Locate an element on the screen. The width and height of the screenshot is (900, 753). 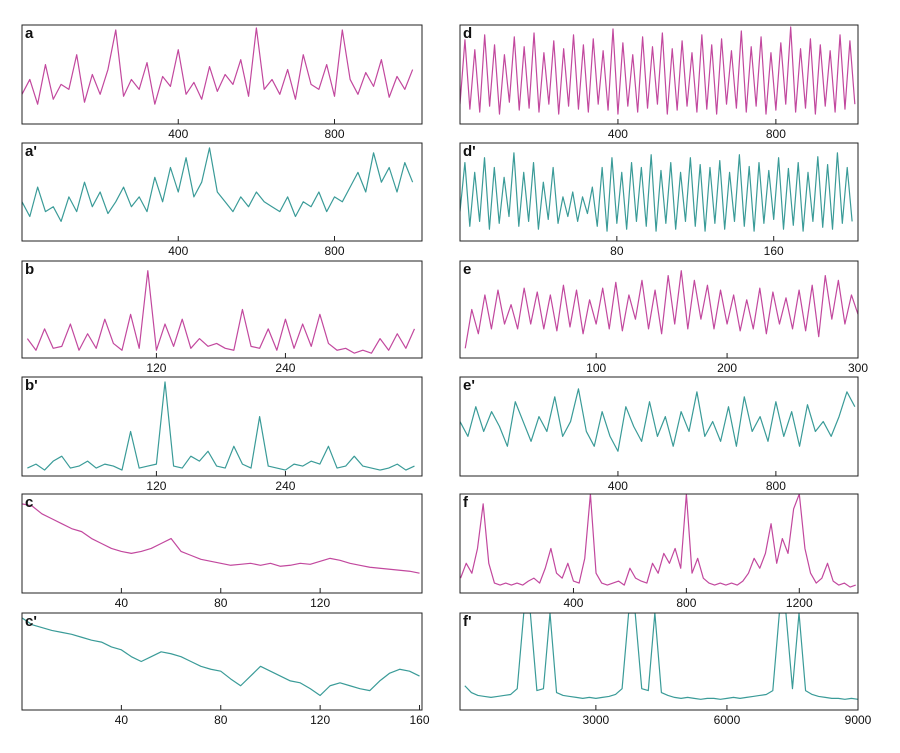
x-tick-label: 1200 is located at coordinates (799, 603).